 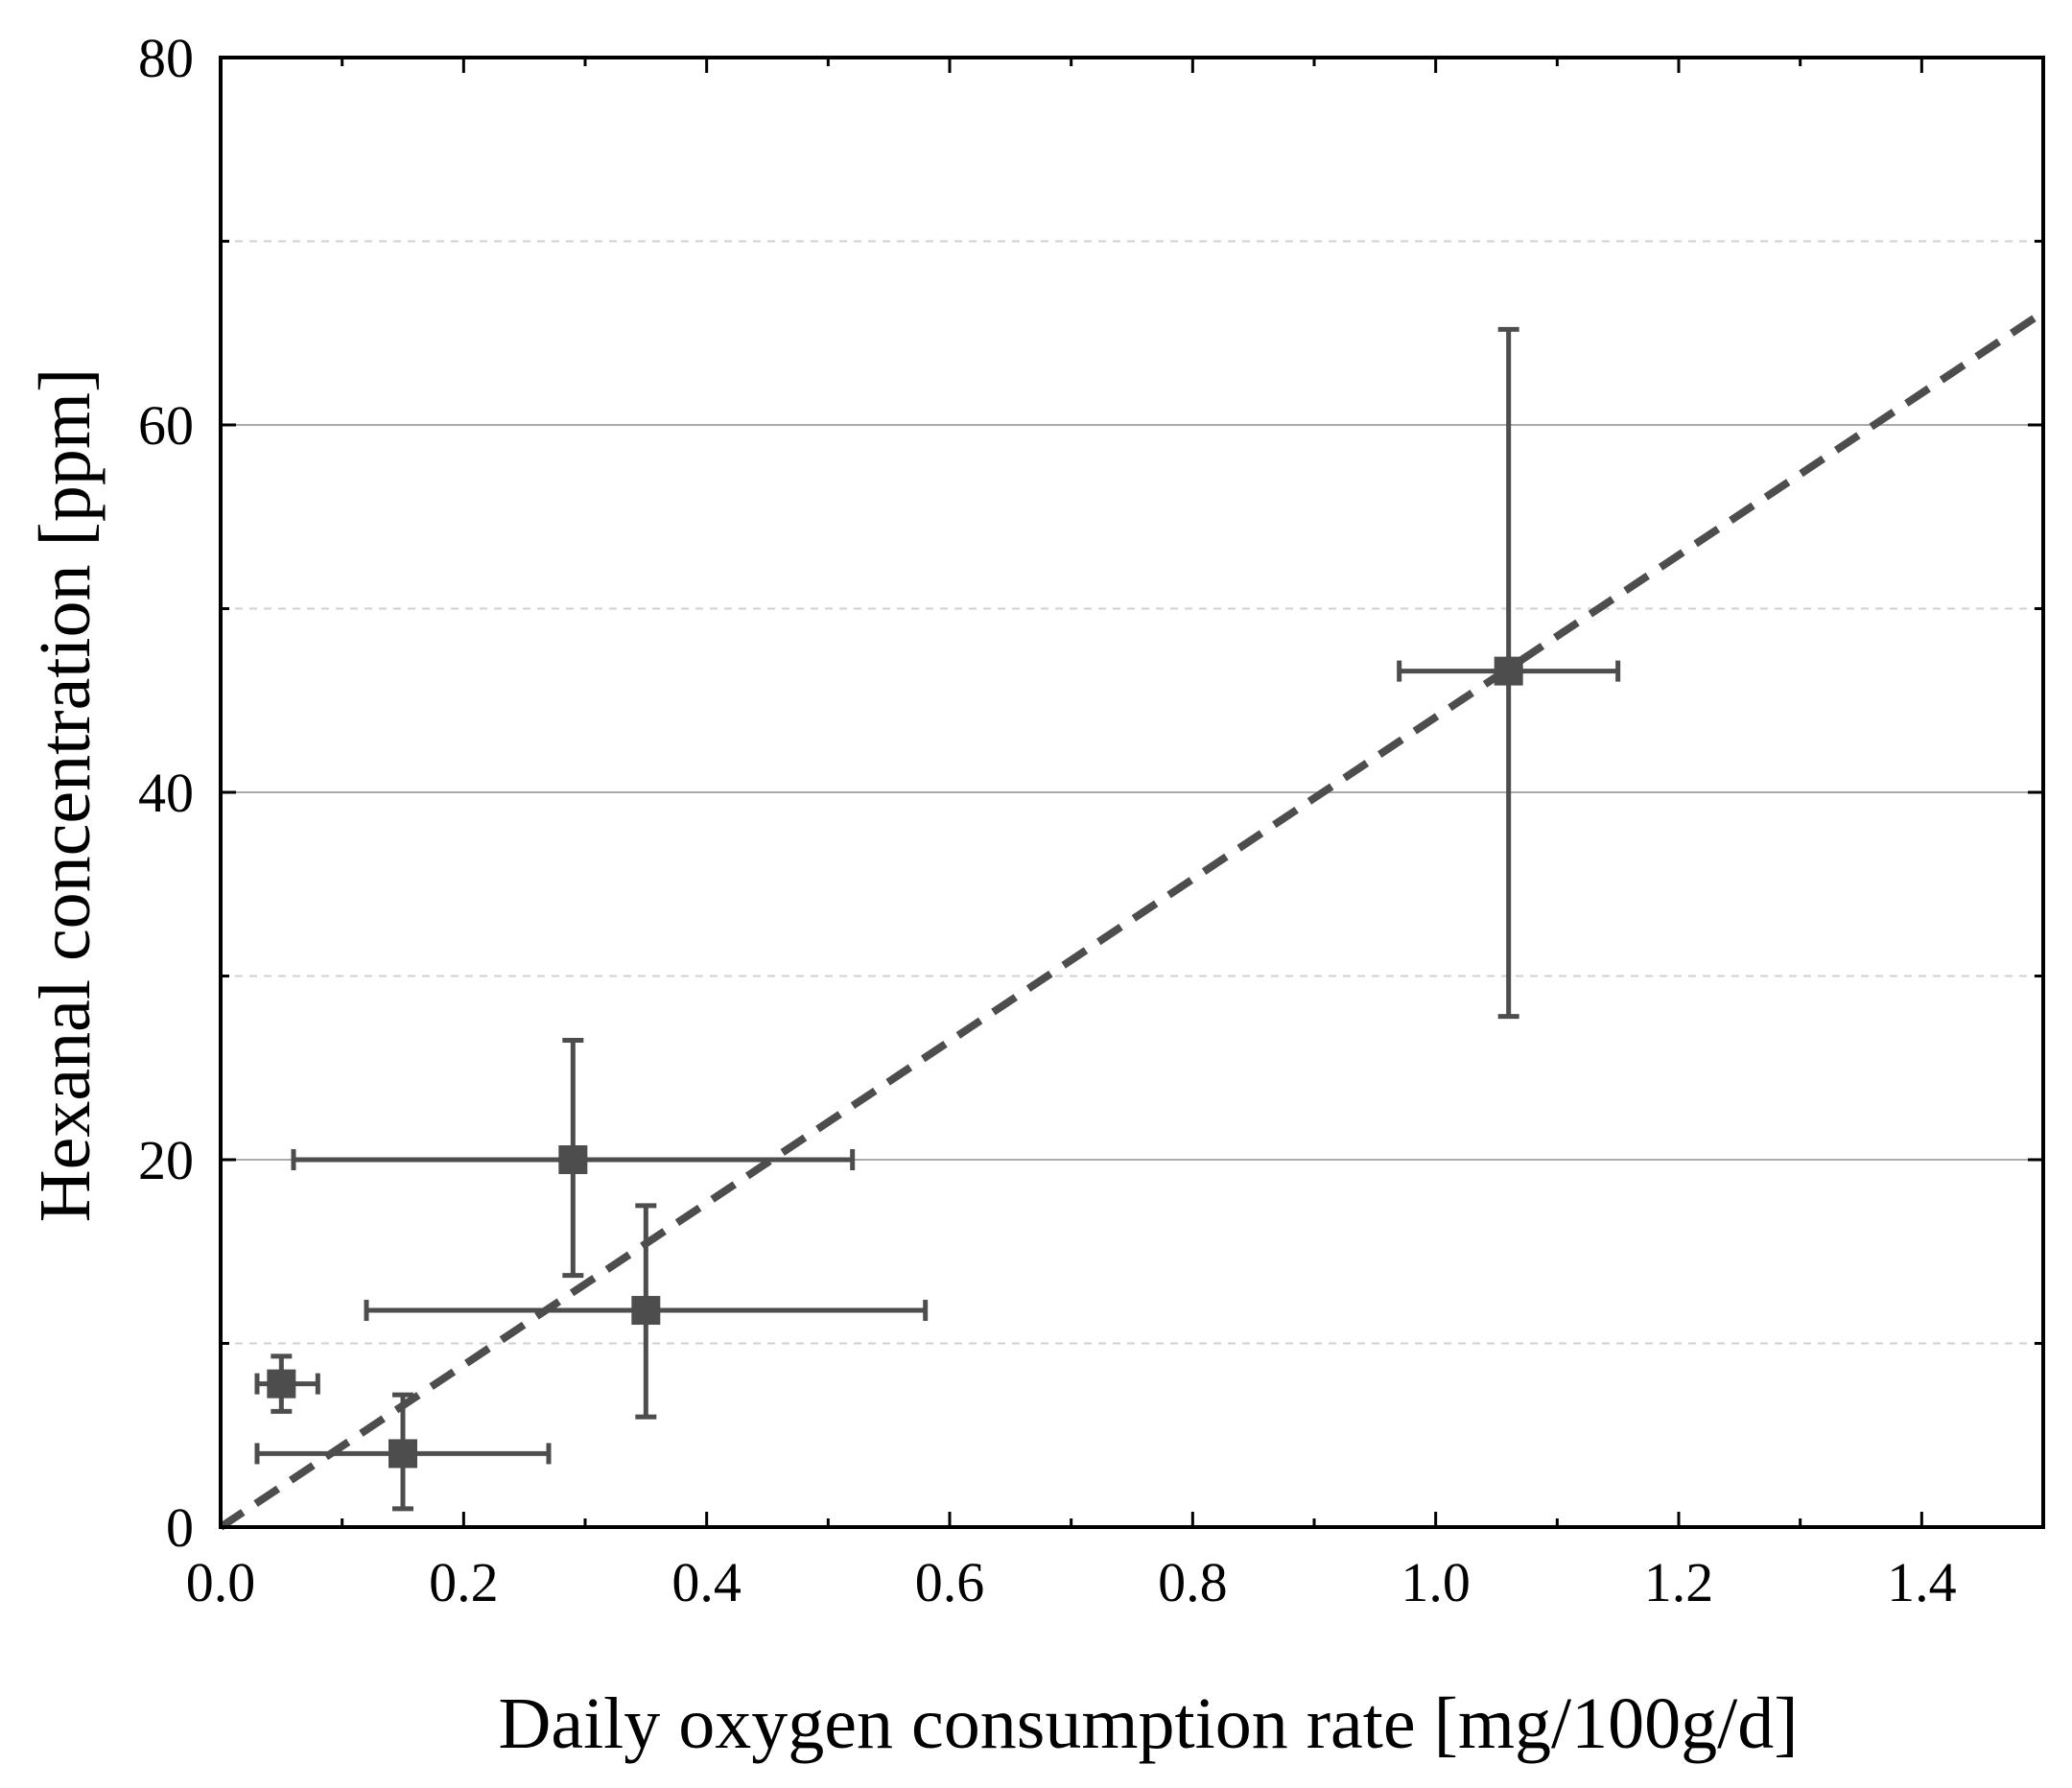 What do you see at coordinates (1922, 1582) in the screenshot?
I see `x-tick-label: 1.4` at bounding box center [1922, 1582].